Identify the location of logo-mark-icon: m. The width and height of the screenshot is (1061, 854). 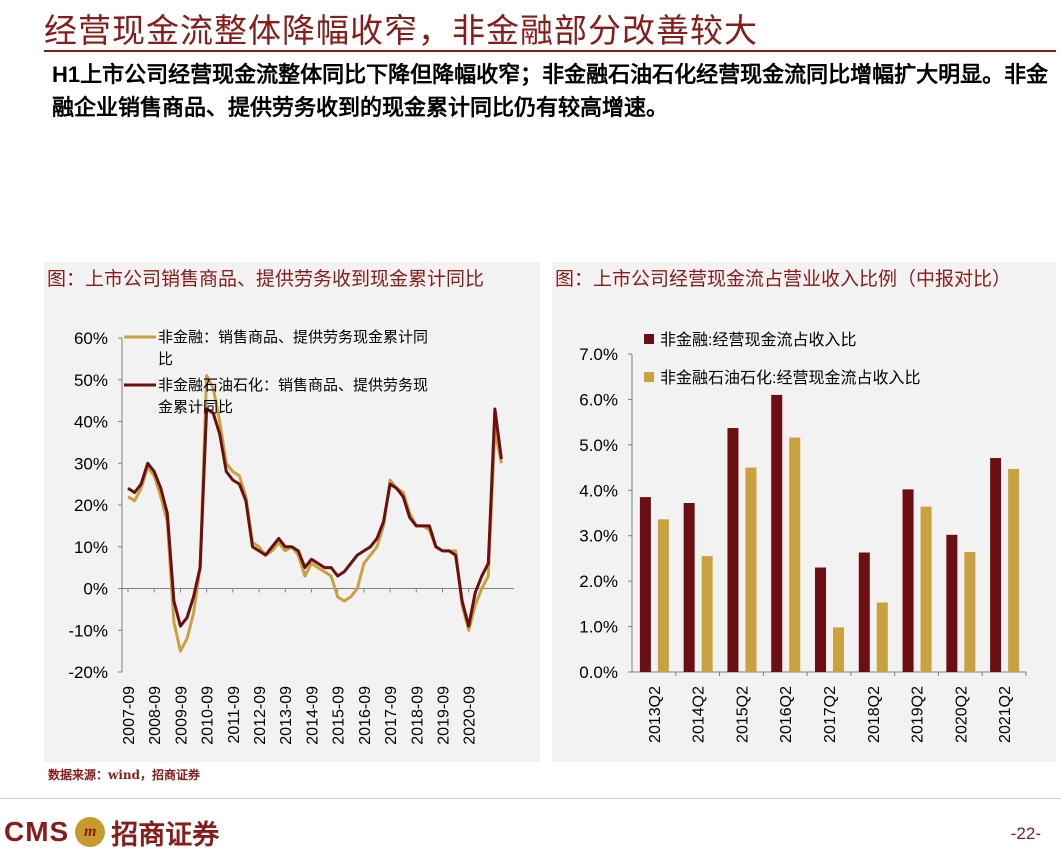
(90, 832).